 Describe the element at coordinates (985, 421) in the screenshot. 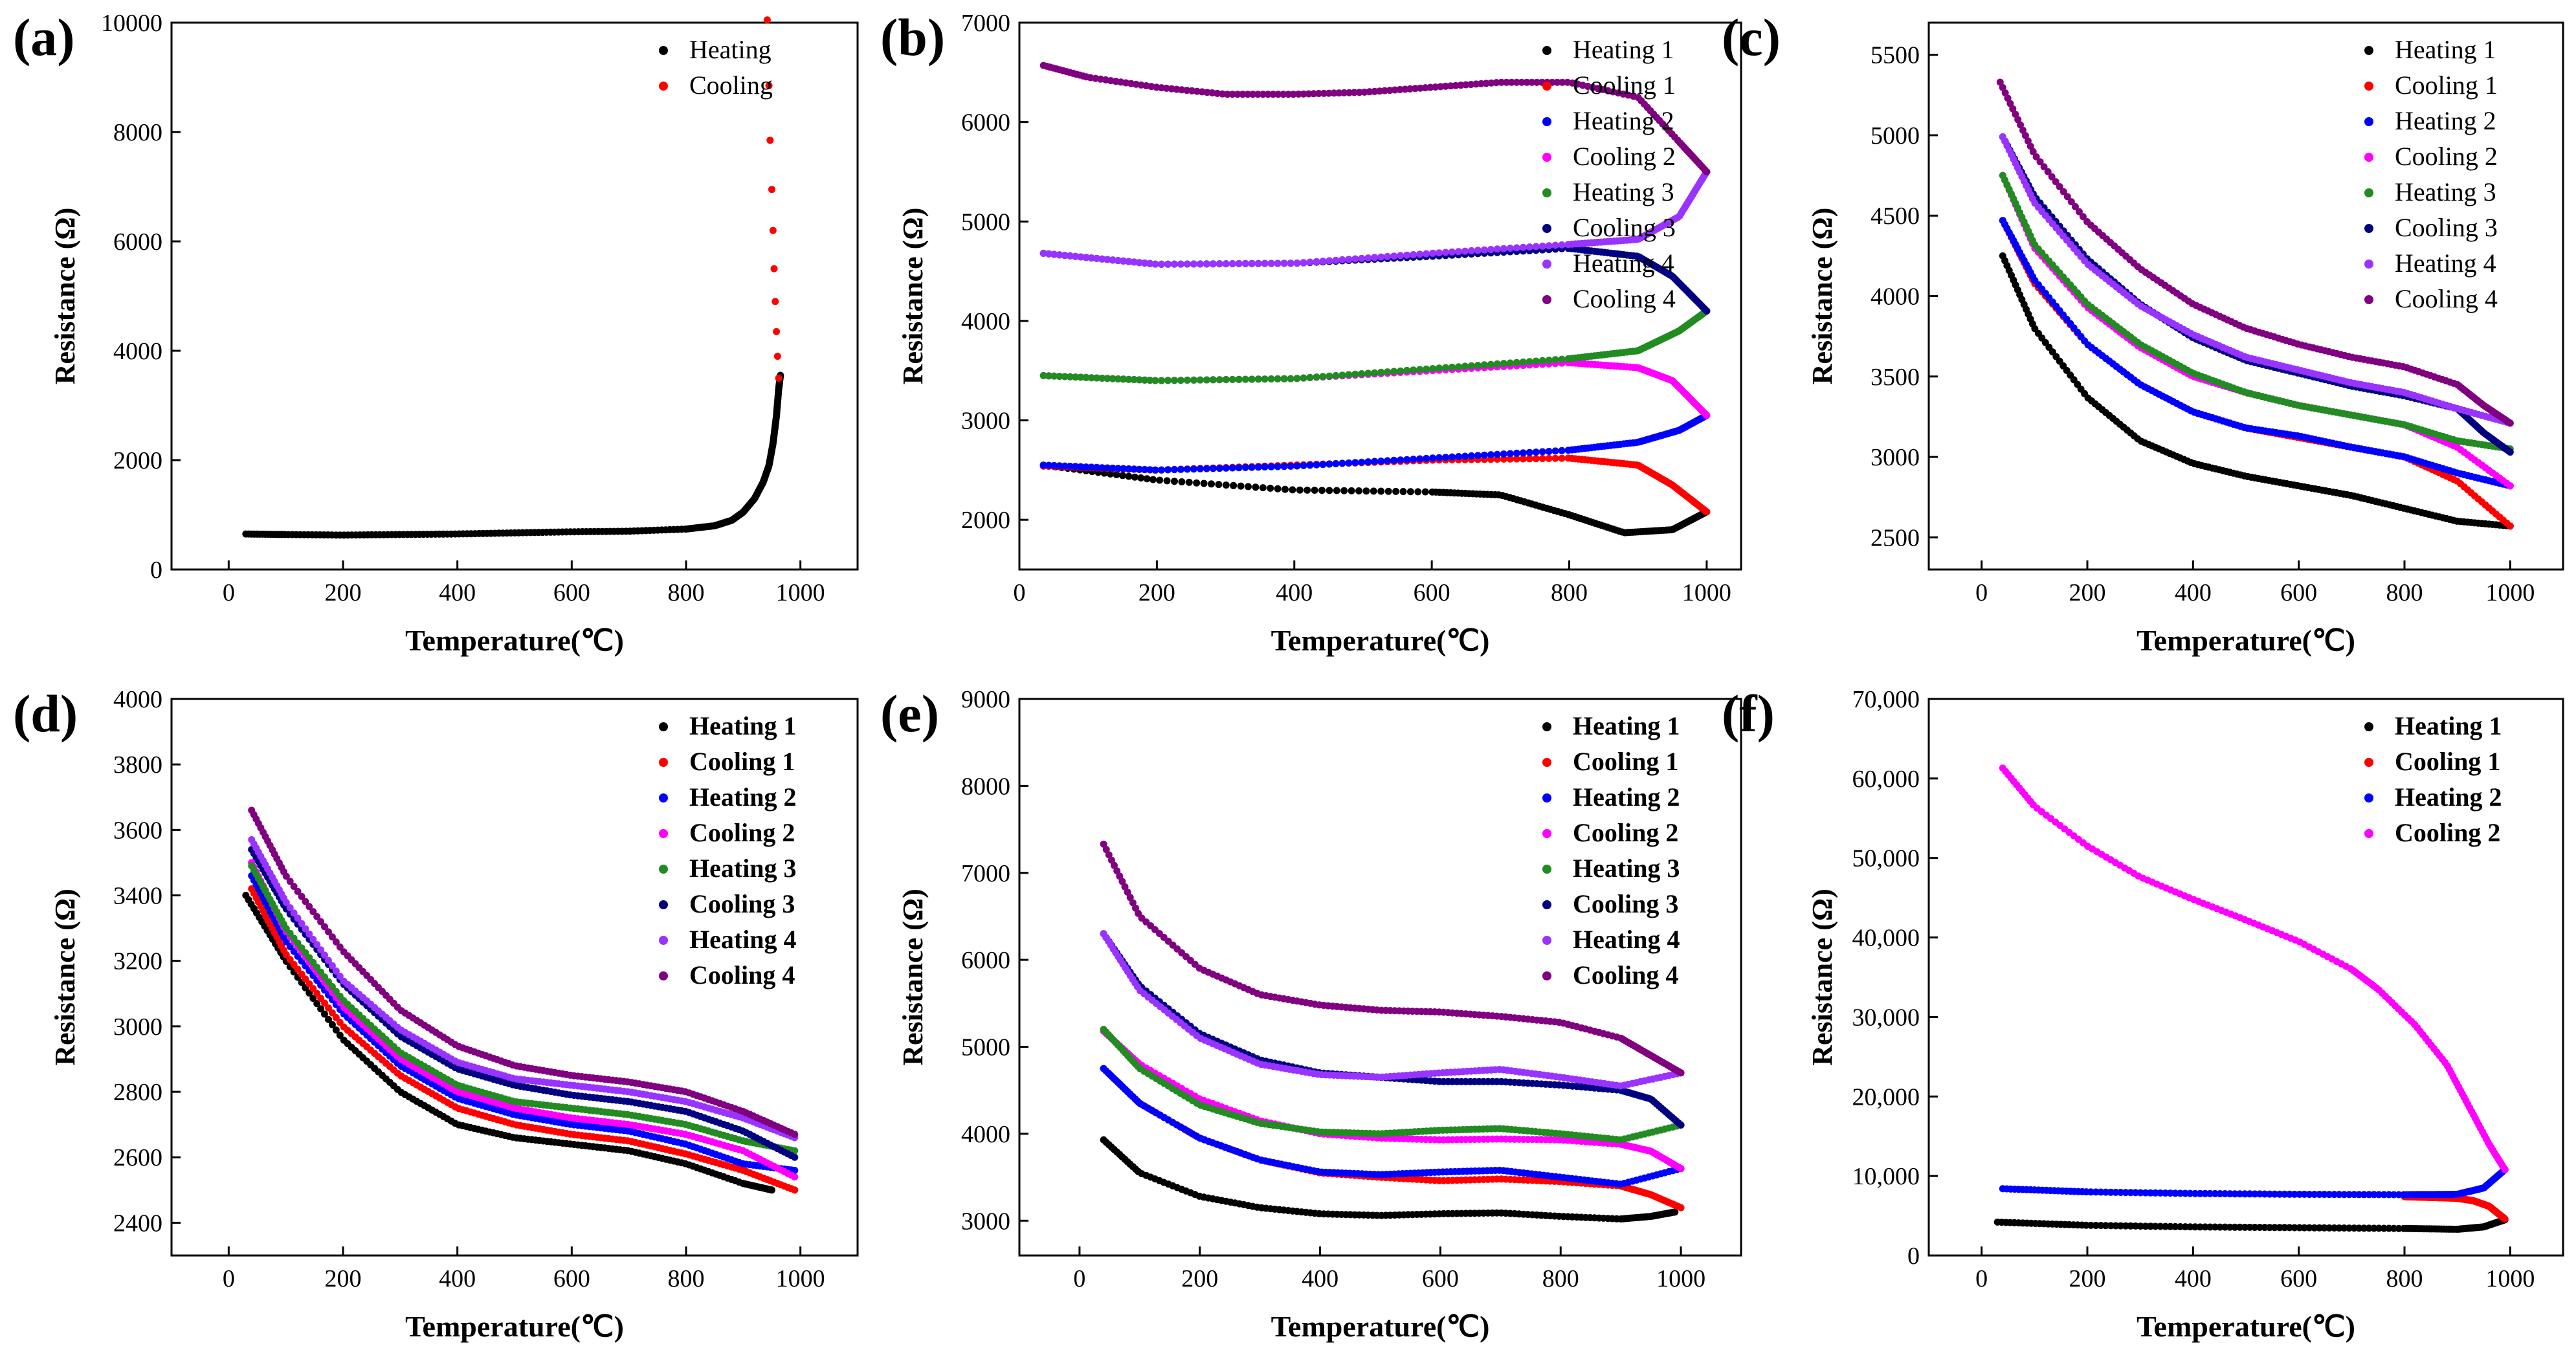

I see `y-tick-label: 3000` at that location.